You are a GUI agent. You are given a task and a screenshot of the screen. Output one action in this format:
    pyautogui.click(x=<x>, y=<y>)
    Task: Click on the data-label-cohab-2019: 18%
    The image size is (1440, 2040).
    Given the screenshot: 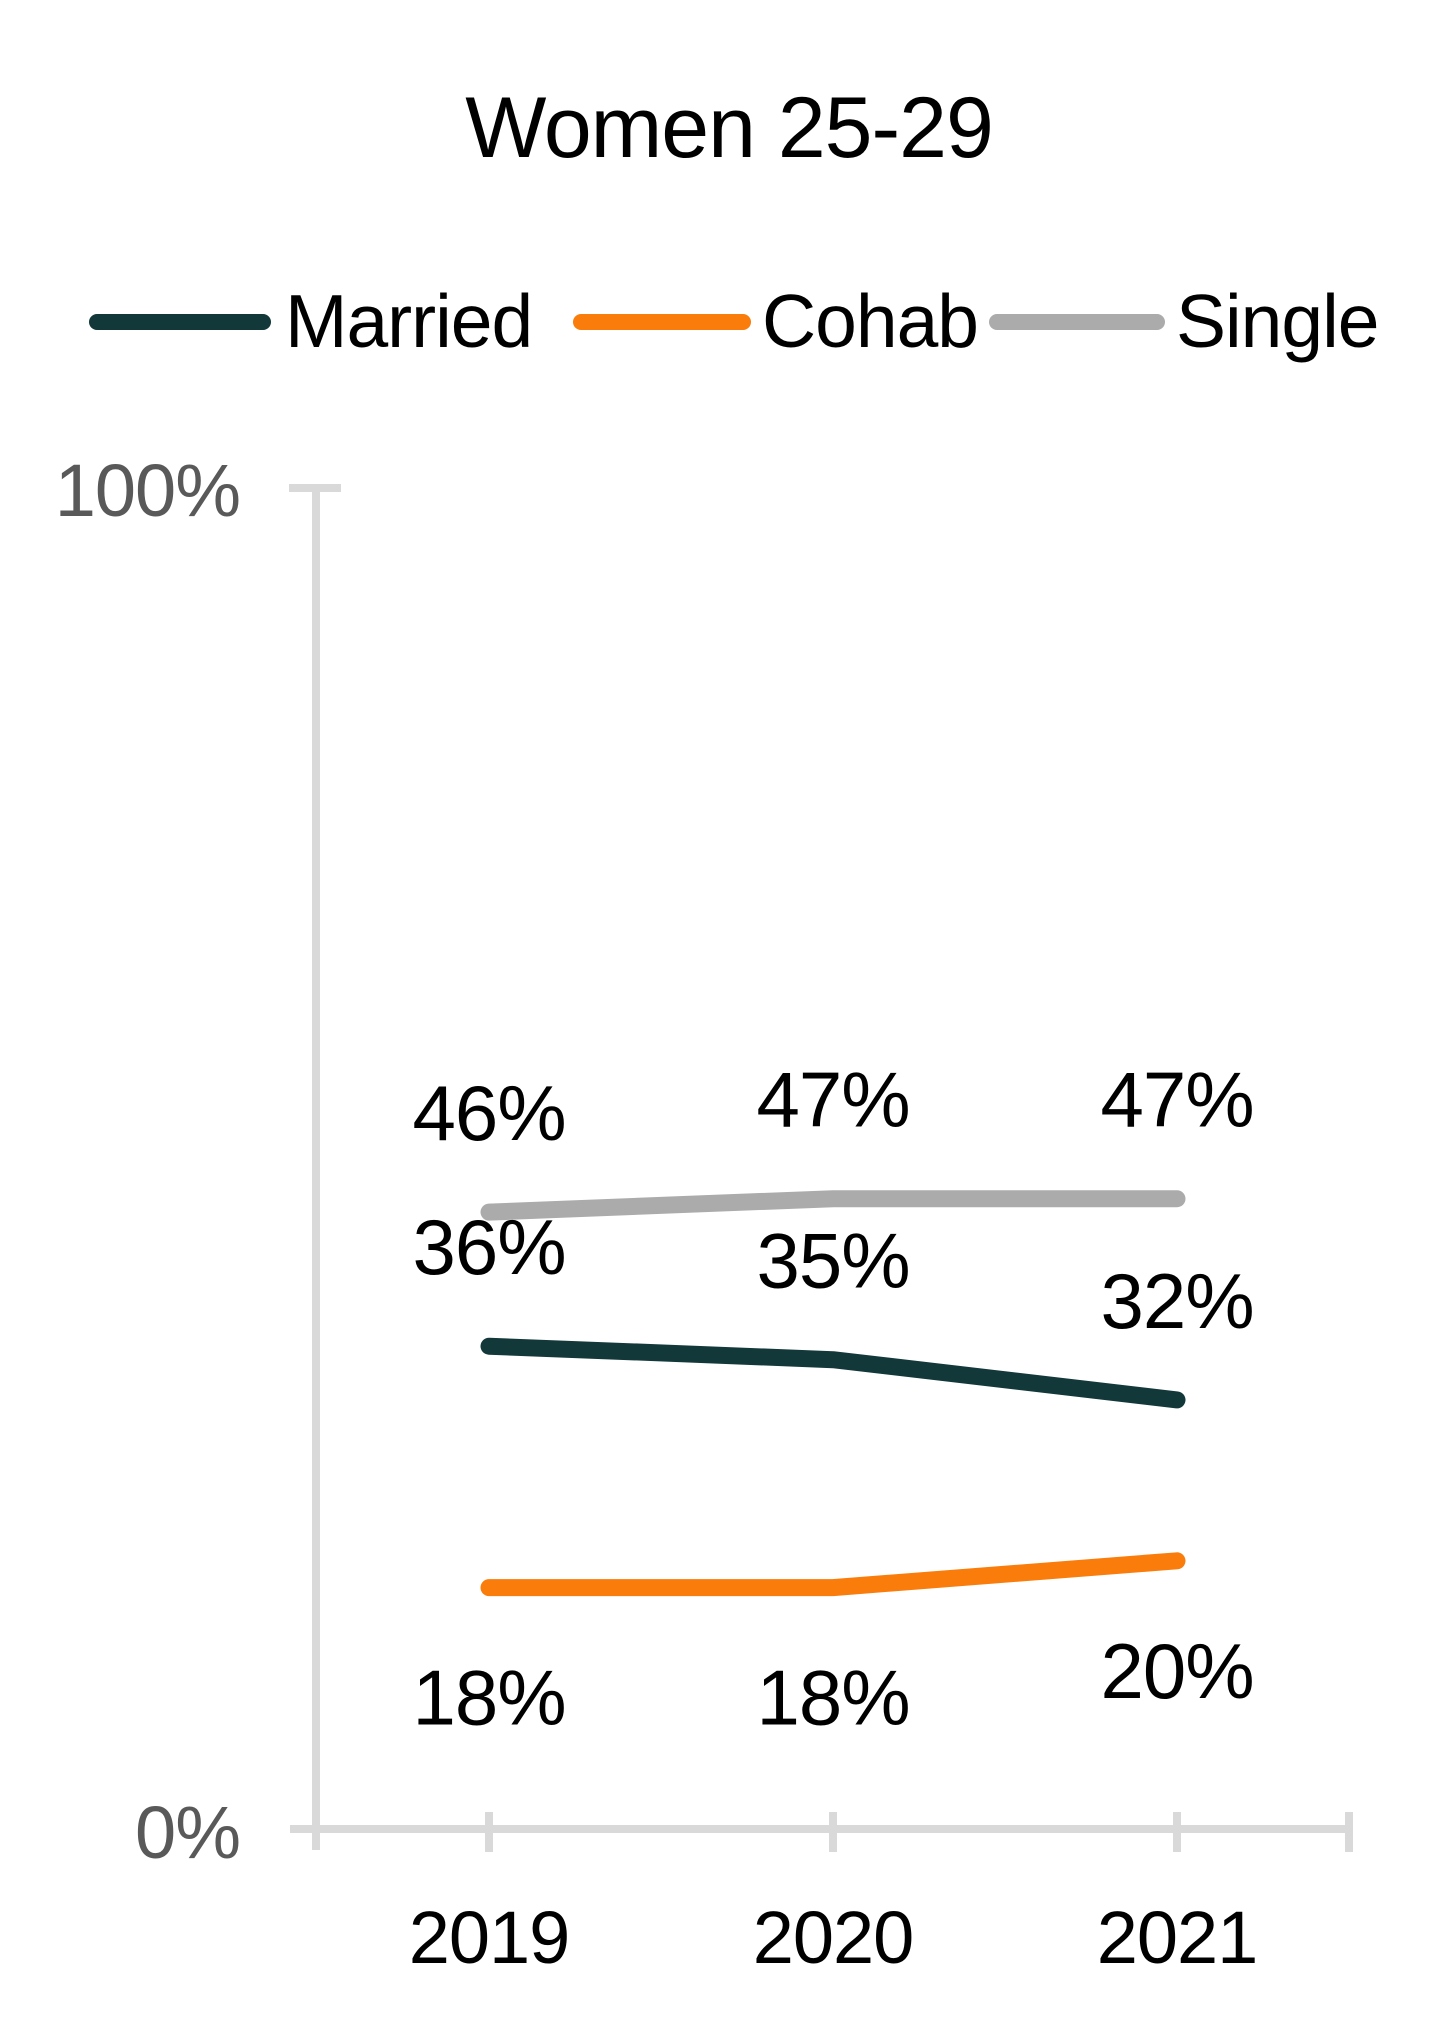 What is the action you would take?
    pyautogui.click(x=488, y=1698)
    